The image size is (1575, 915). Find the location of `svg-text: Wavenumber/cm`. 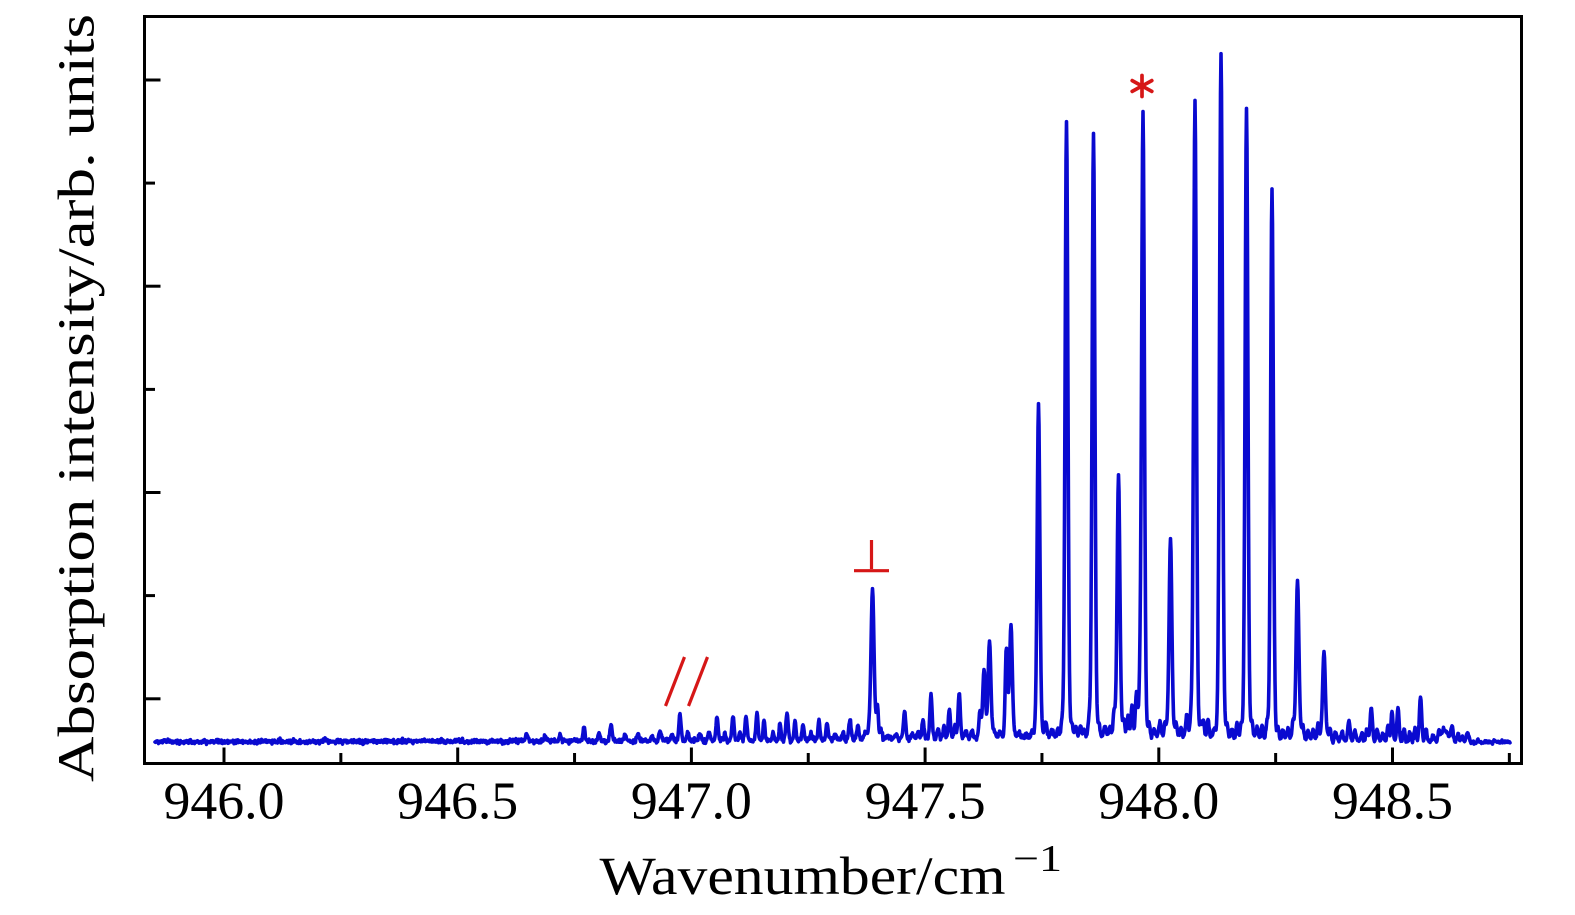

svg-text: Wavenumber/cm is located at coordinates (803, 876).